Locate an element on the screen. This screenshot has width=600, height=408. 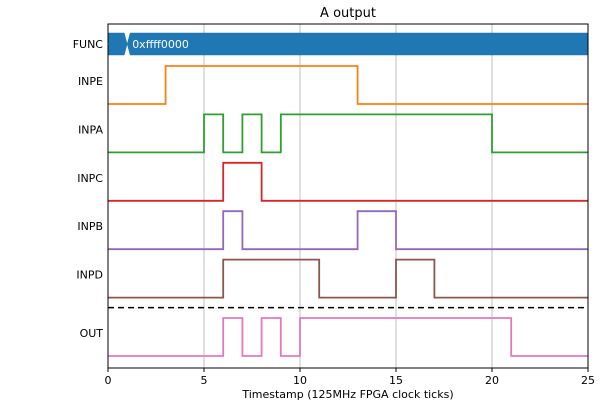
signal-label-func: FUNC is located at coordinates (88, 44).